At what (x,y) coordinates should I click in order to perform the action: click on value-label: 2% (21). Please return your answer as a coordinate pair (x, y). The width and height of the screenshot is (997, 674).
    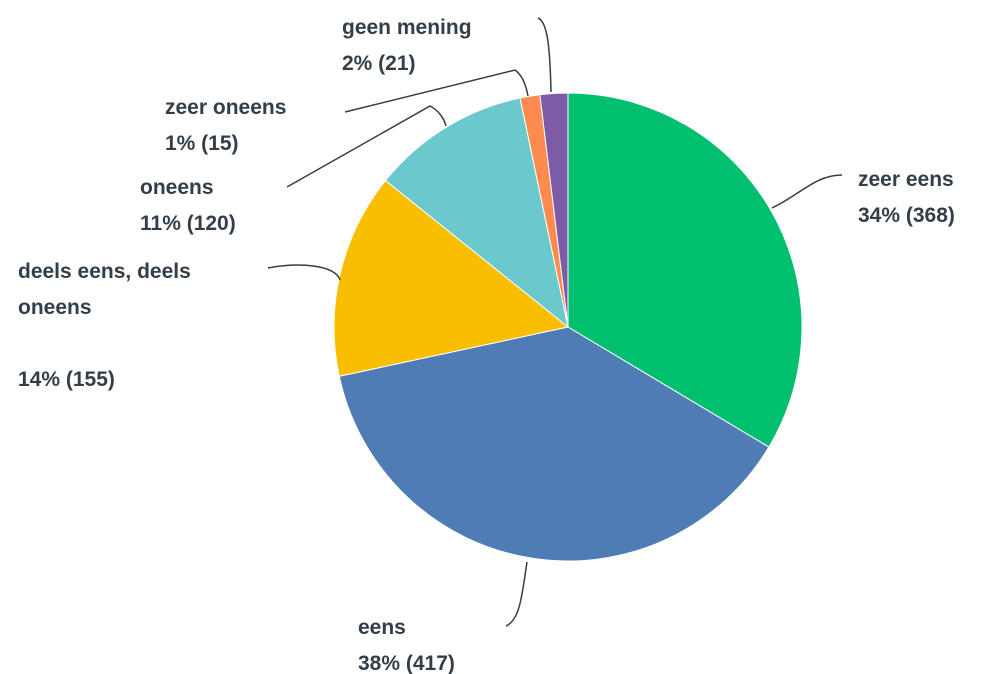
    Looking at the image, I should click on (379, 63).